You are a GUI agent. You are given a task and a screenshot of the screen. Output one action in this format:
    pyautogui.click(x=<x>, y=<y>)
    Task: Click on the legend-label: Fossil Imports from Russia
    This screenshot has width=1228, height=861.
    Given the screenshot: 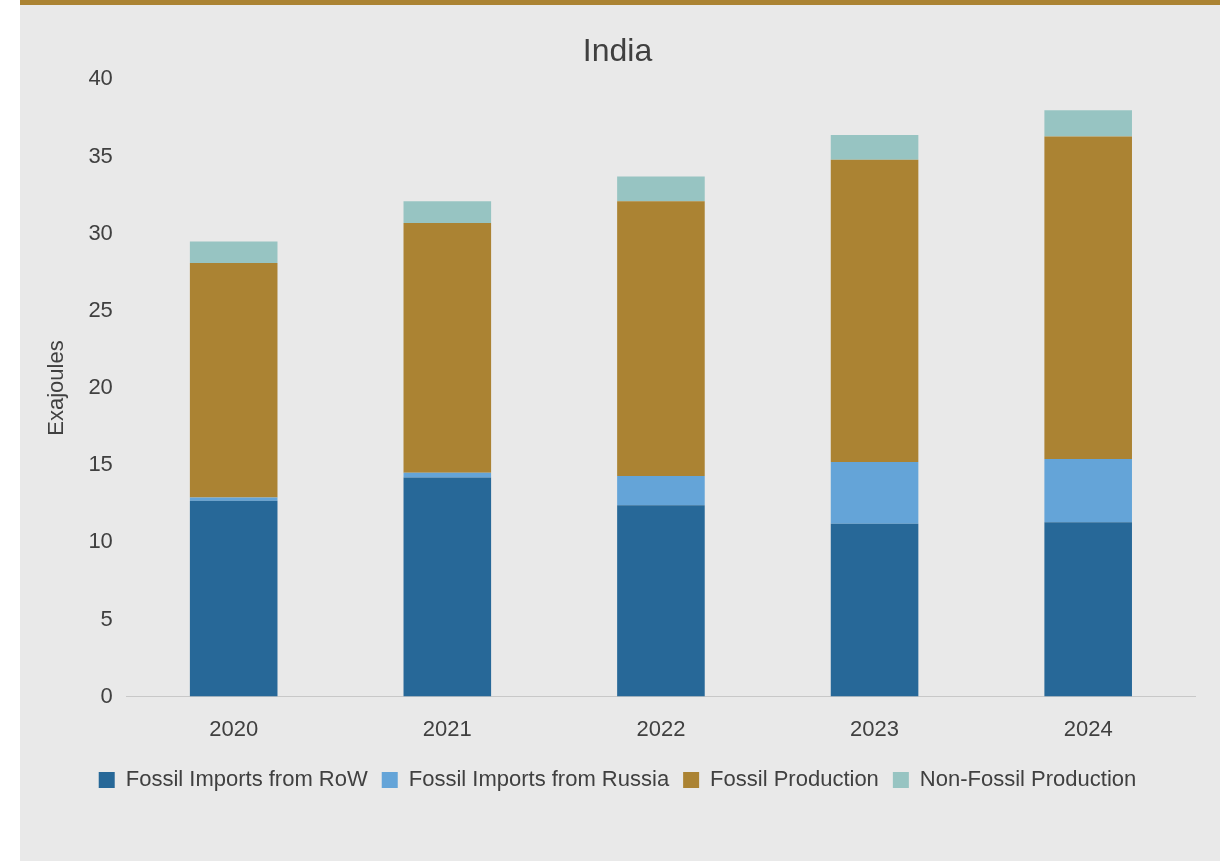 What is the action you would take?
    pyautogui.click(x=539, y=779)
    